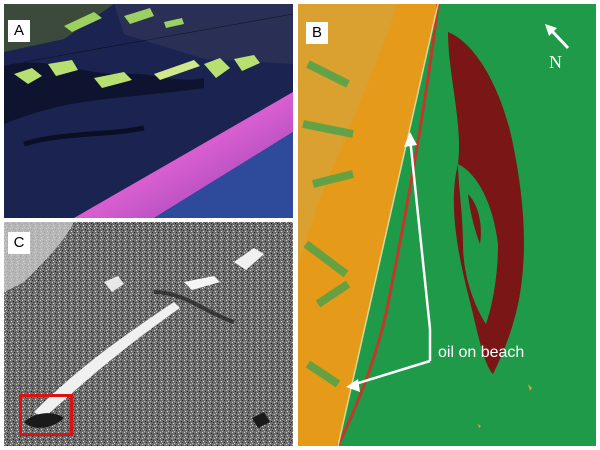 The image size is (600, 450). Describe the element at coordinates (555, 62) in the screenshot. I see `north-label: N` at that location.